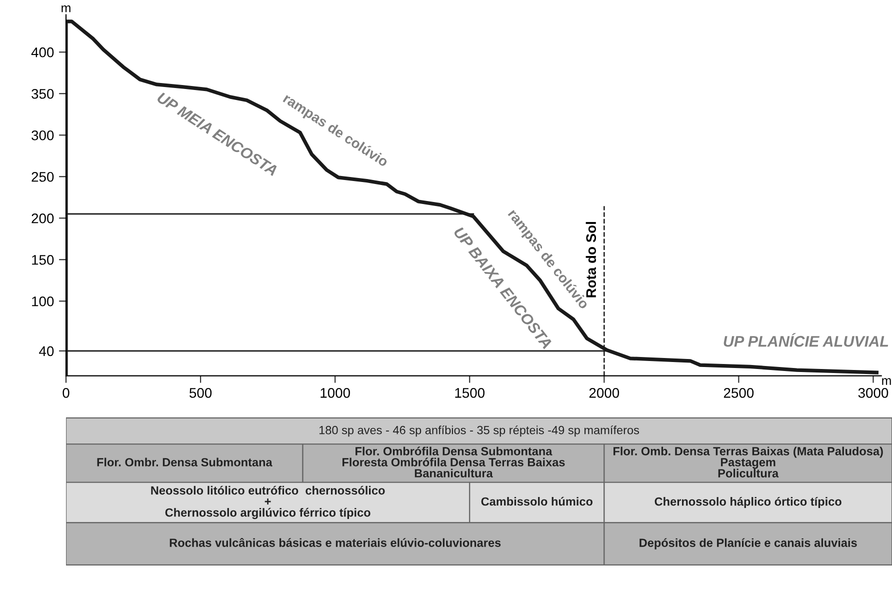  I want to click on text: Cambissolo húmico, so click(537, 501).